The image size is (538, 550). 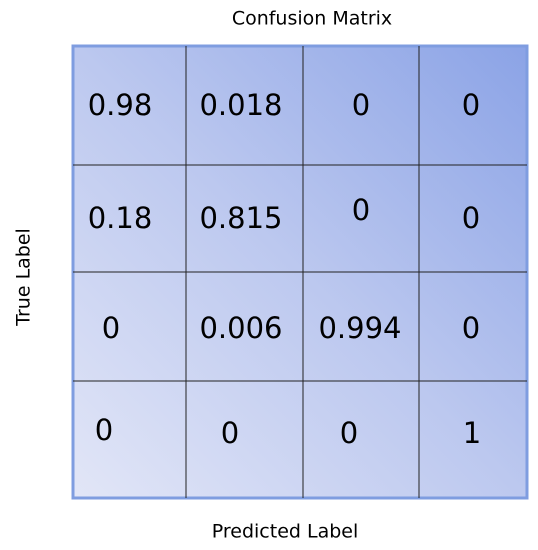 I want to click on cell-value: 0.006, so click(x=240, y=328).